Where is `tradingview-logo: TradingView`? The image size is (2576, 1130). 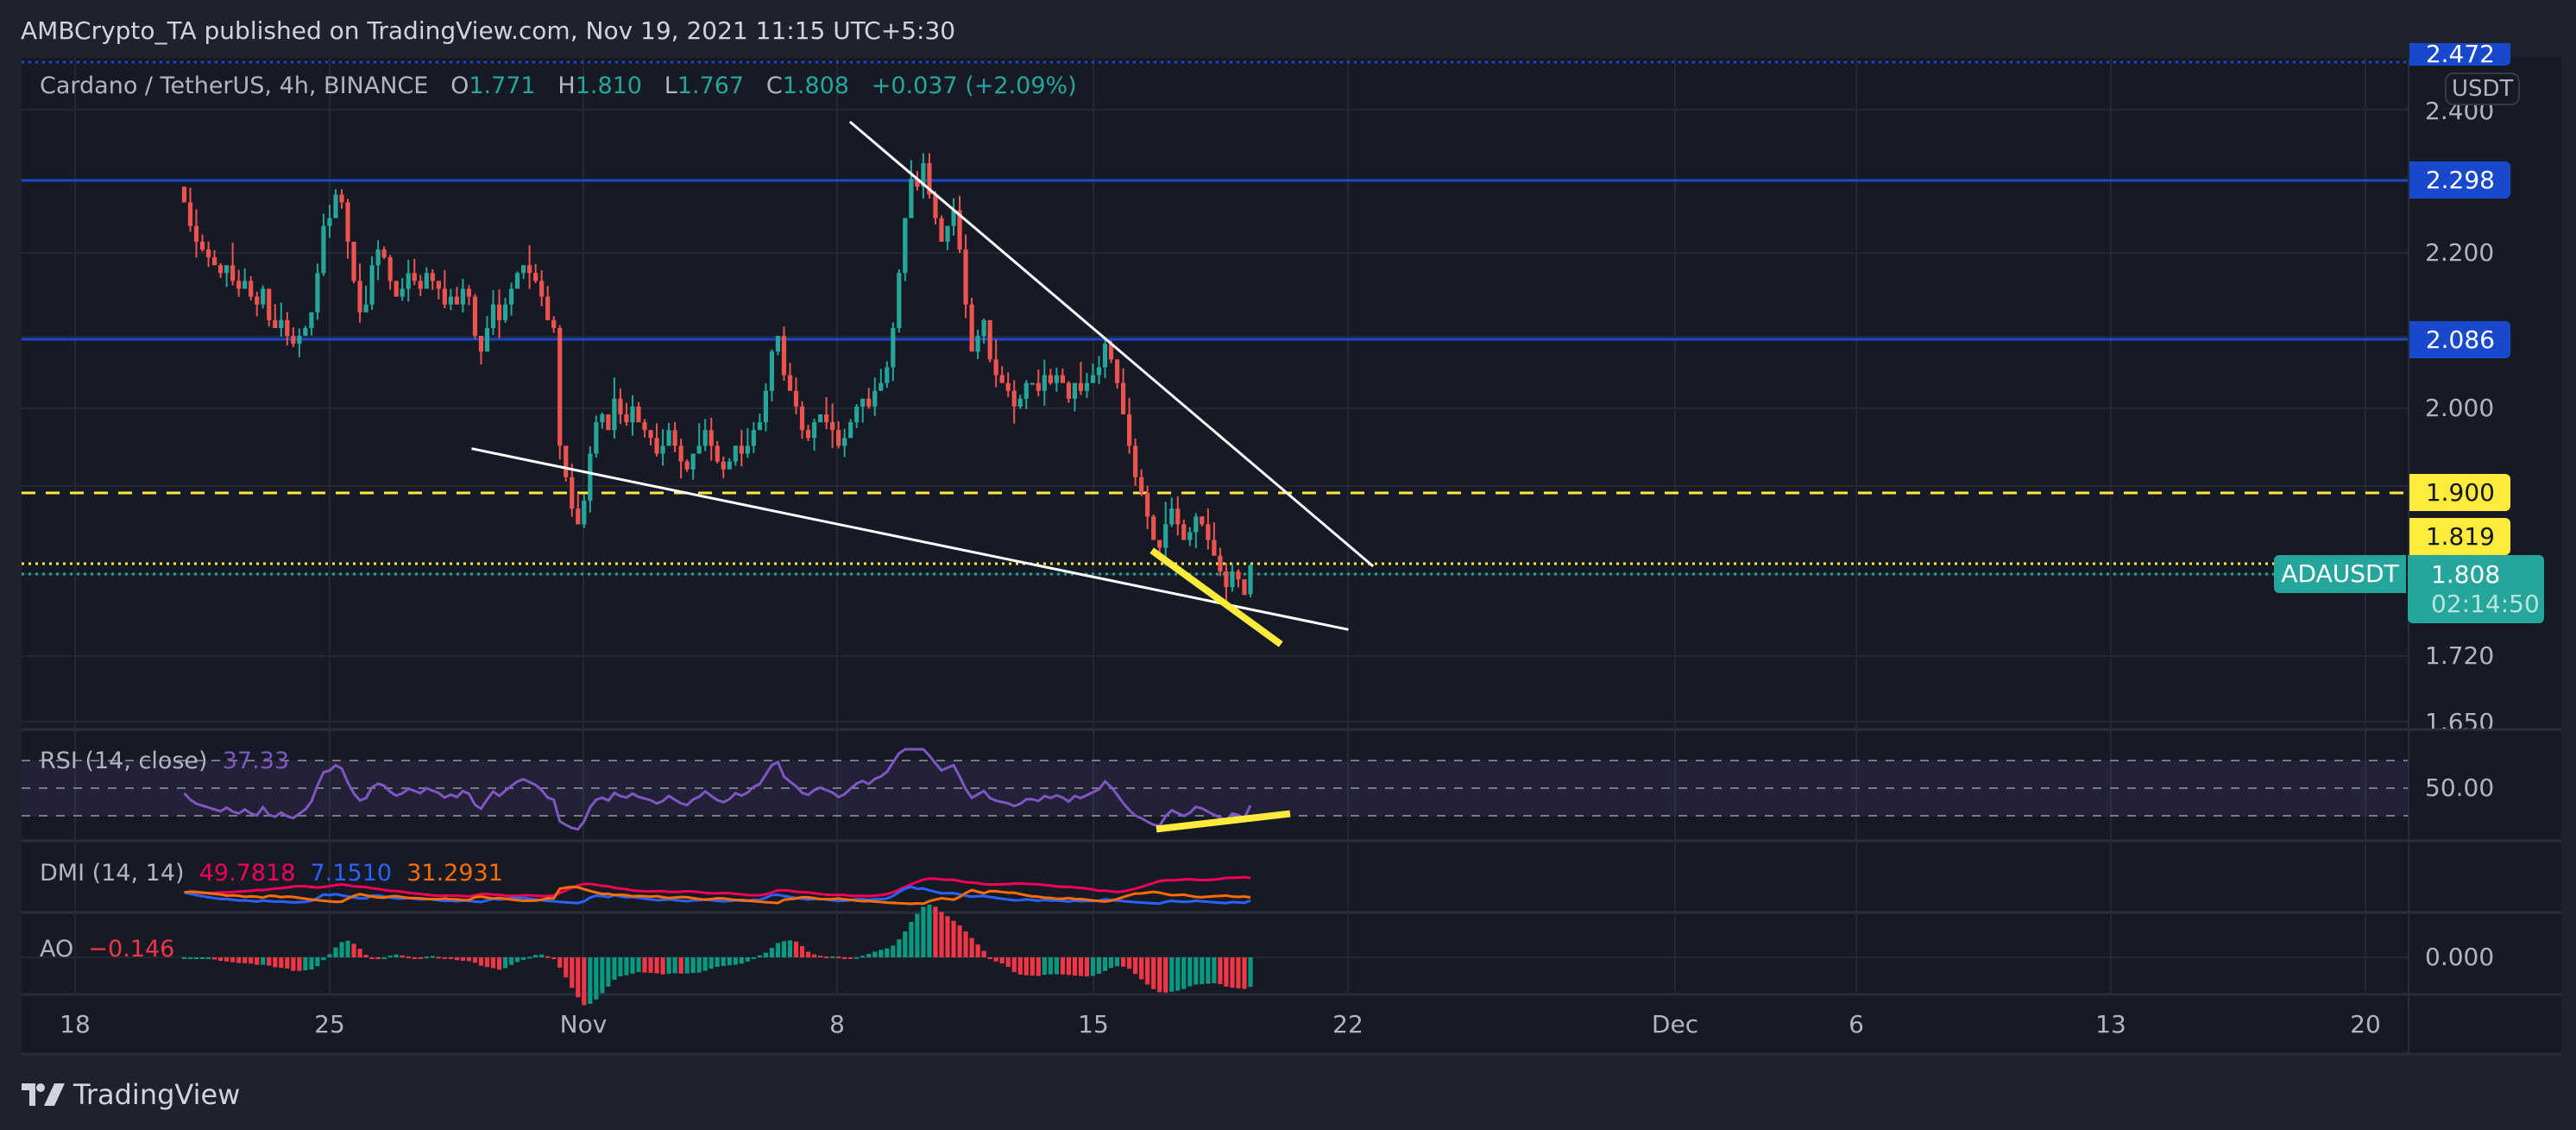
tradingview-logo: TradingView is located at coordinates (131, 1095).